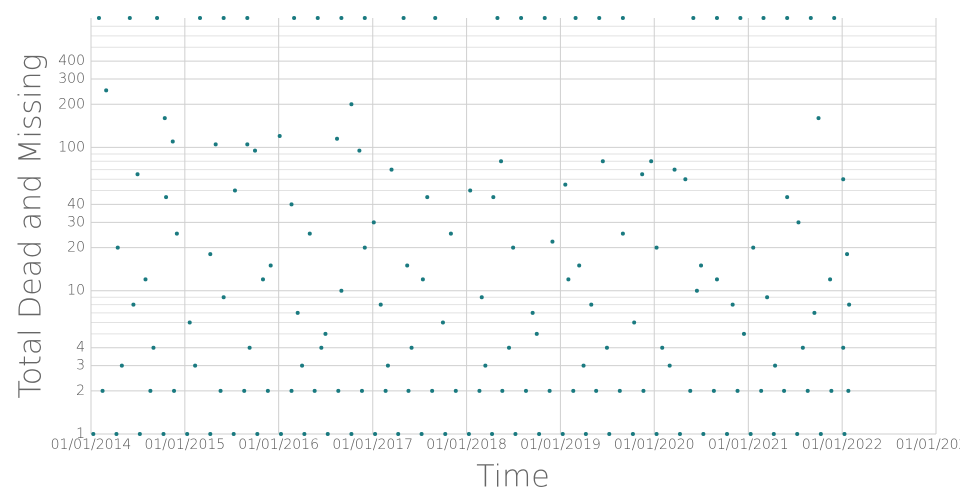 The height and width of the screenshot is (500, 960). I want to click on x-tick-label: 01/01/2017, so click(372, 445).